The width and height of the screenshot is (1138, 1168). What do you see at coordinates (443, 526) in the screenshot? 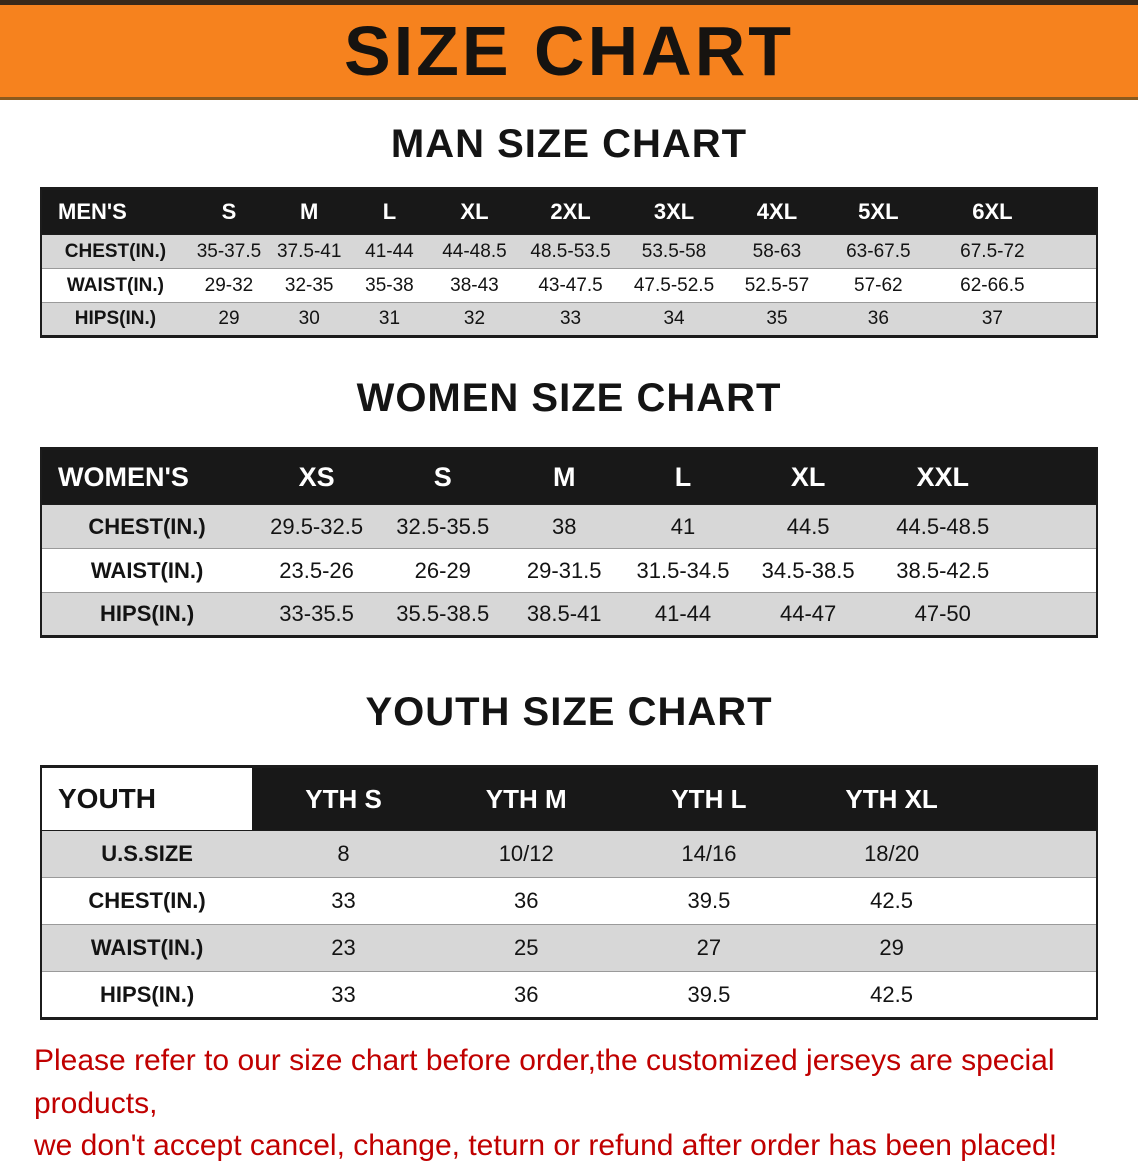
I see `table-cell: 32.5-35.5` at bounding box center [443, 526].